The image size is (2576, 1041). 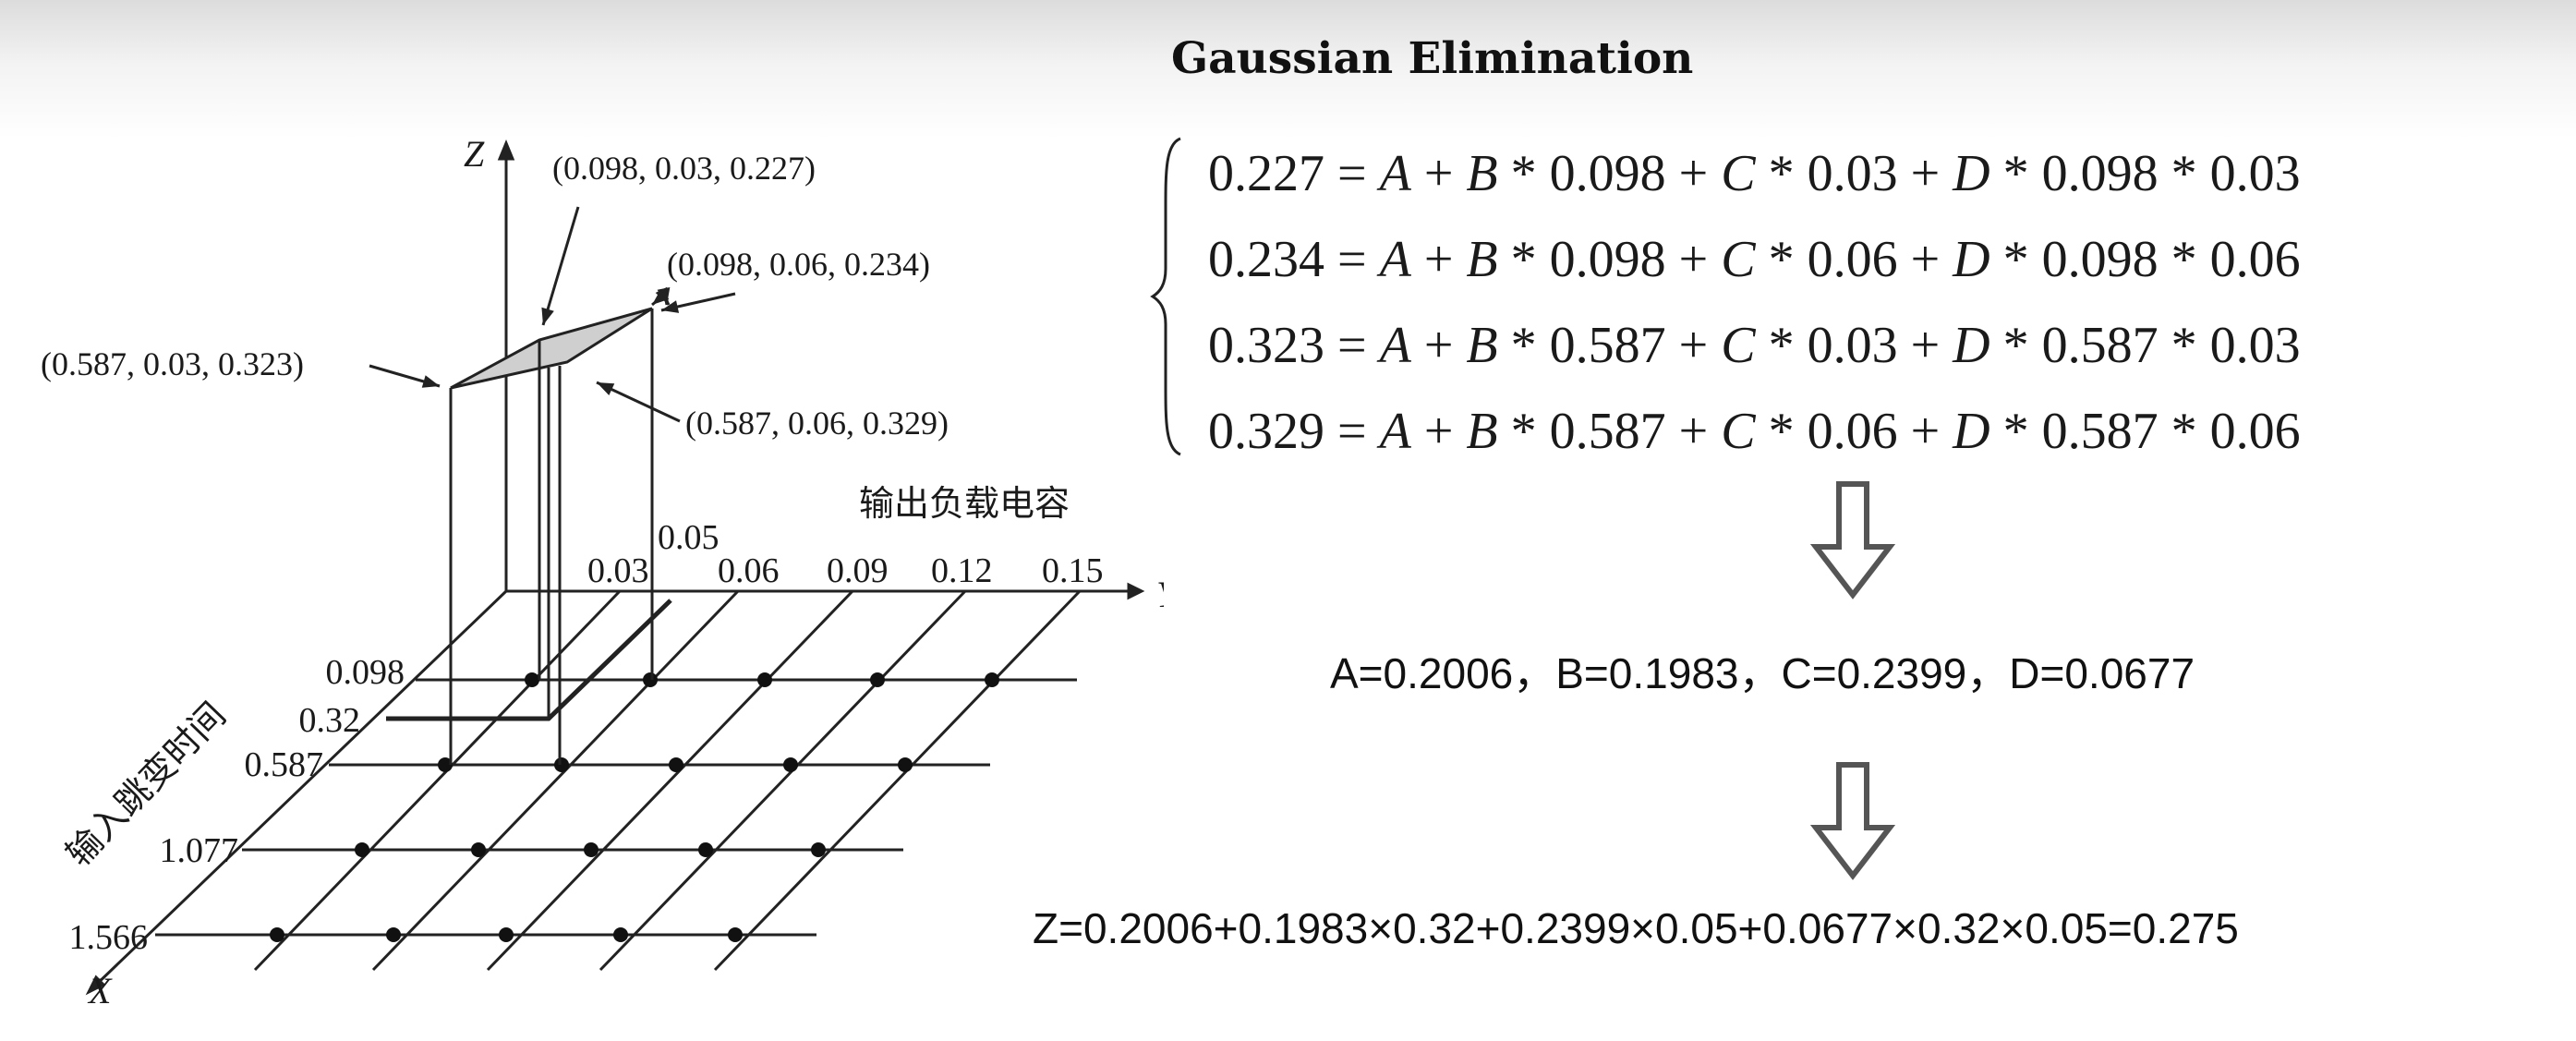 I want to click on point-label: (0.098, 0.06, 0.234), so click(x=798, y=264).